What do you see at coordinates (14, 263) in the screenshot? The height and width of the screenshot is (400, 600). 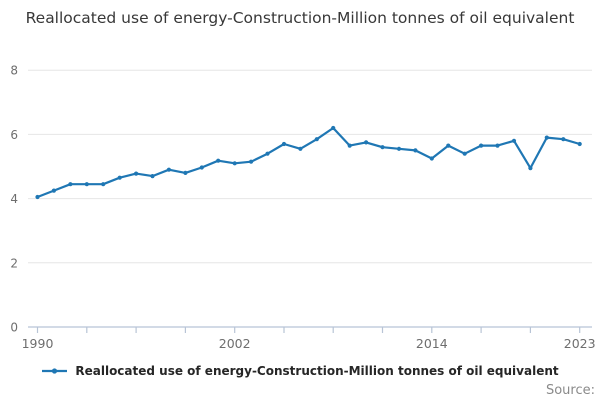 I see `y-tick-label: 2` at bounding box center [14, 263].